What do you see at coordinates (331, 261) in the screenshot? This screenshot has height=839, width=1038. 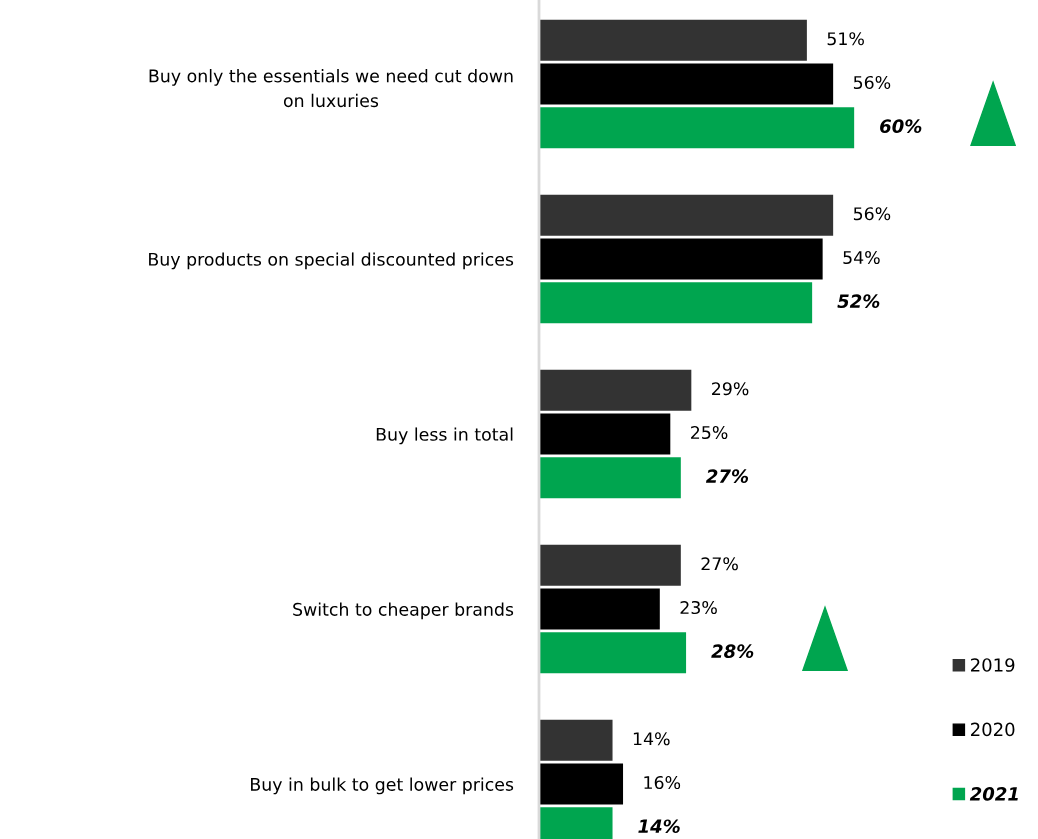 I see `y-tick-label: Buy products on special discounted prices` at bounding box center [331, 261].